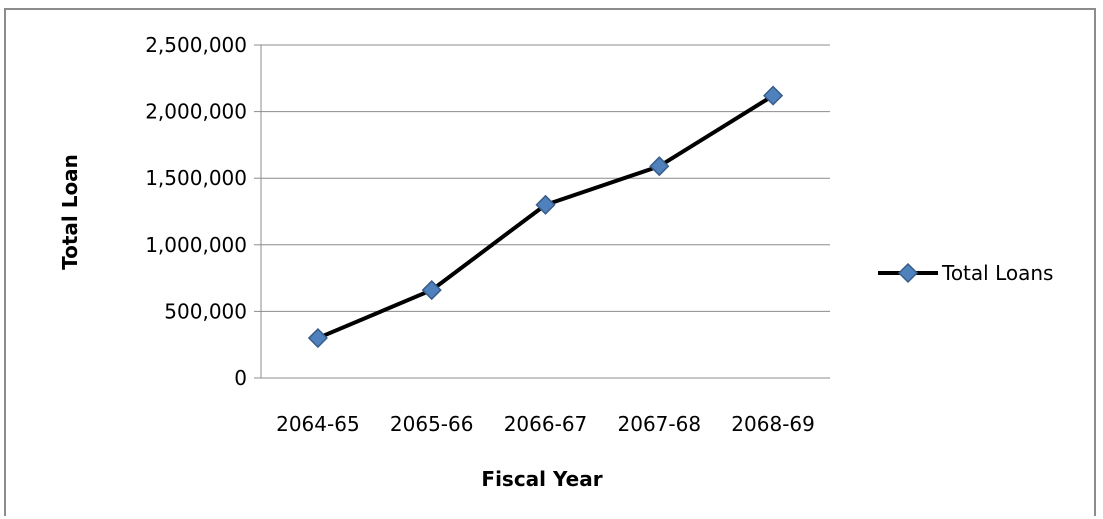  What do you see at coordinates (196, 178) in the screenshot?
I see `y-tick-label: 1,500,000` at bounding box center [196, 178].